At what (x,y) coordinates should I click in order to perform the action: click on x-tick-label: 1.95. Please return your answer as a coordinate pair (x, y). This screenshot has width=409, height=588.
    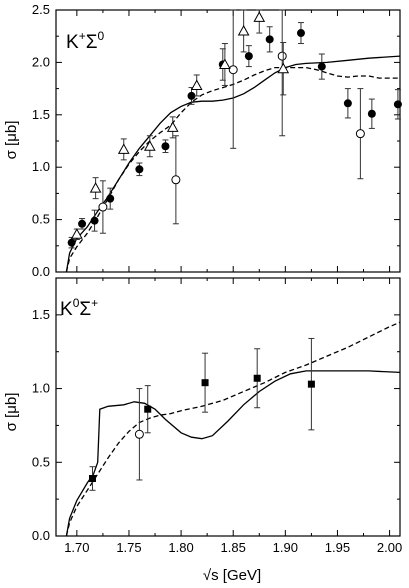
    Looking at the image, I should click on (337, 547).